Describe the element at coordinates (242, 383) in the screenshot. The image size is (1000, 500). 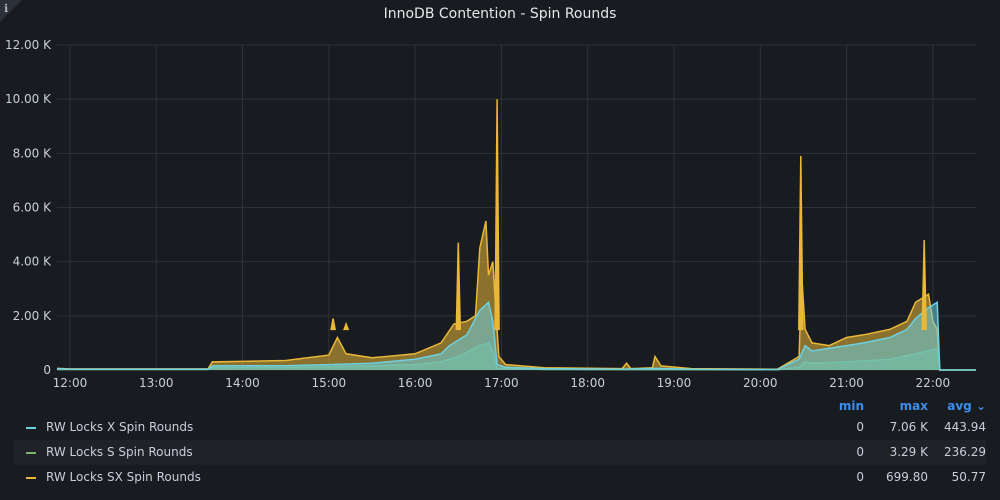
I see `x-tick-label: 14:00` at that location.